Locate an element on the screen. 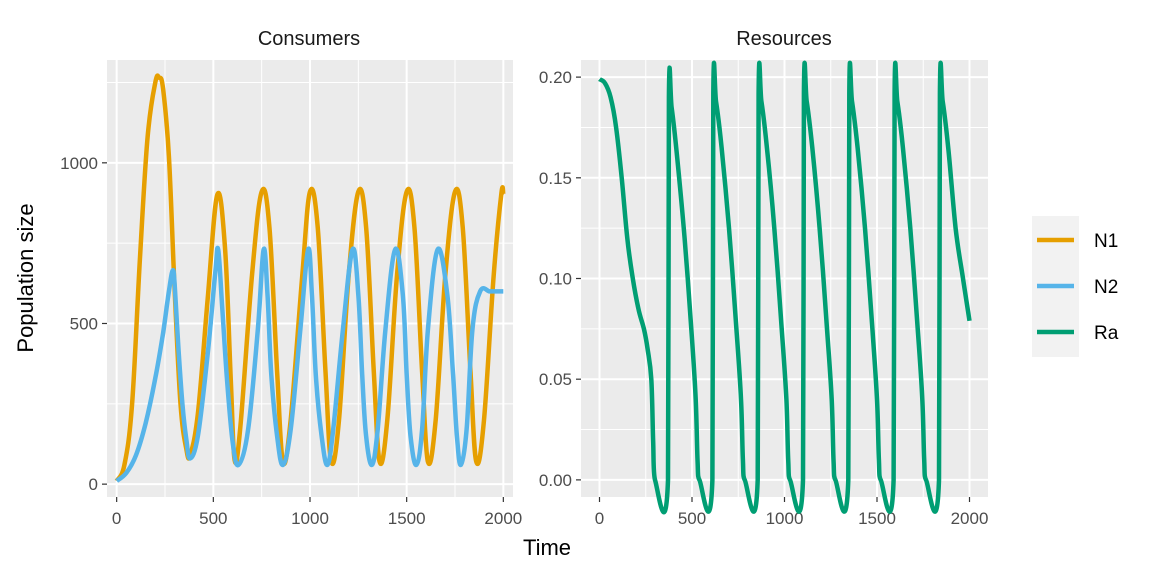 The image size is (1152, 576). y-tick-label: 500 is located at coordinates (84, 323).